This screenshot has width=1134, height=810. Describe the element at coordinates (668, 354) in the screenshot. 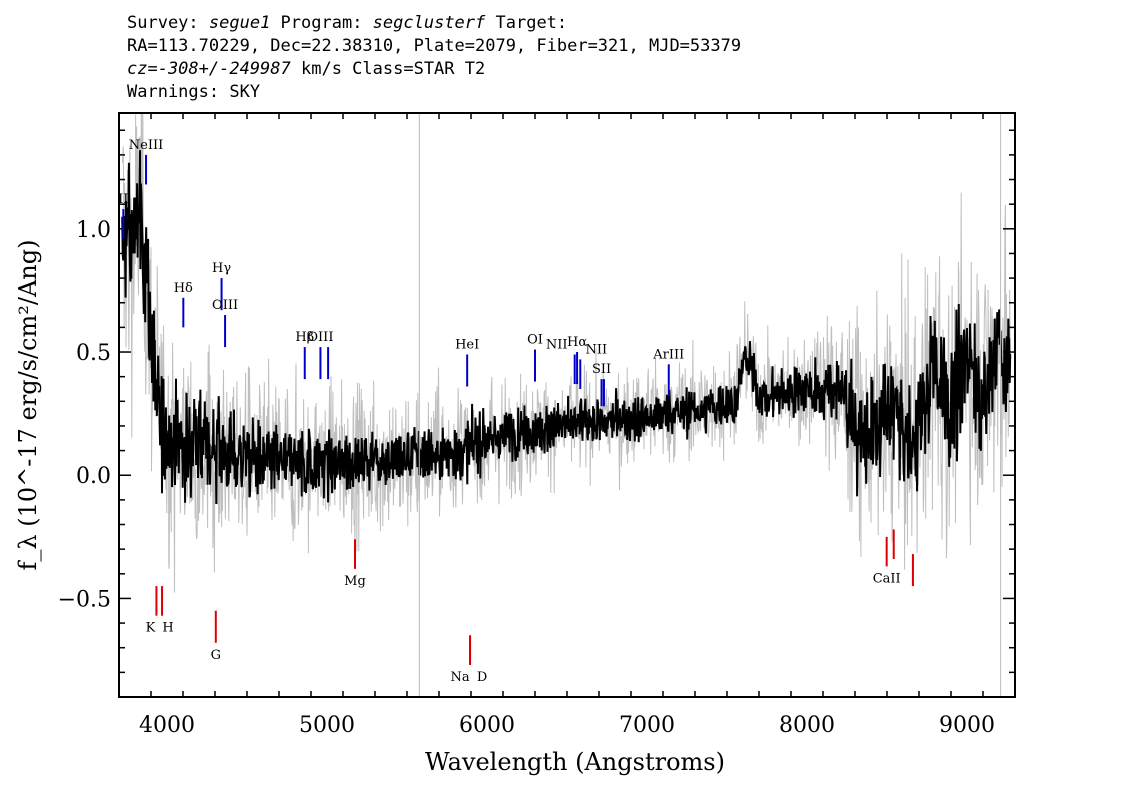

I see `emission-line-label: ArIII` at that location.